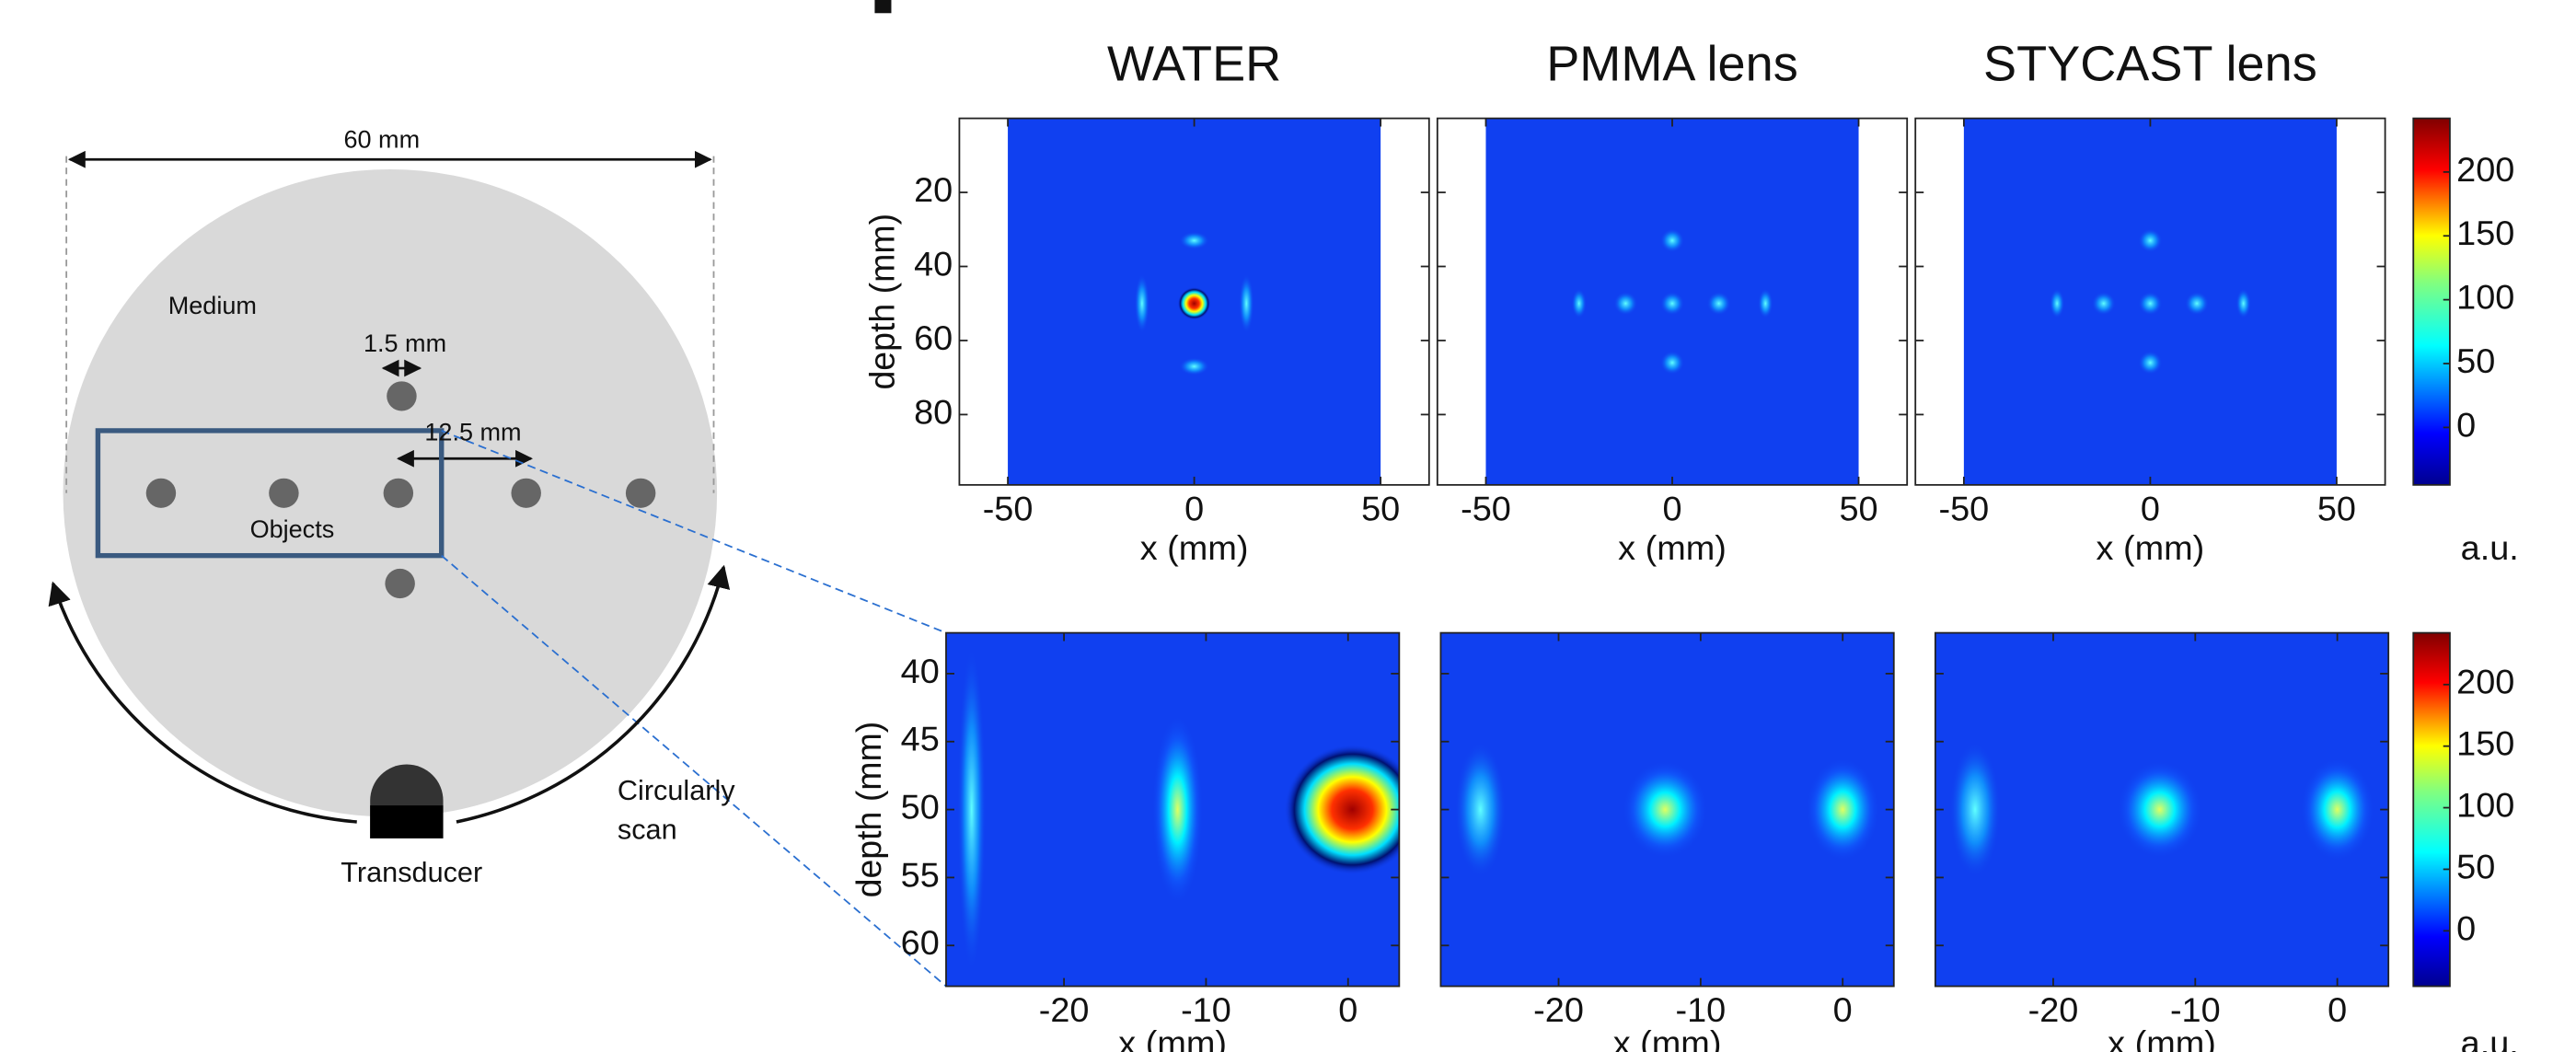 This screenshot has width=2576, height=1052. What do you see at coordinates (676, 790) in the screenshot?
I see `label: Circularly` at bounding box center [676, 790].